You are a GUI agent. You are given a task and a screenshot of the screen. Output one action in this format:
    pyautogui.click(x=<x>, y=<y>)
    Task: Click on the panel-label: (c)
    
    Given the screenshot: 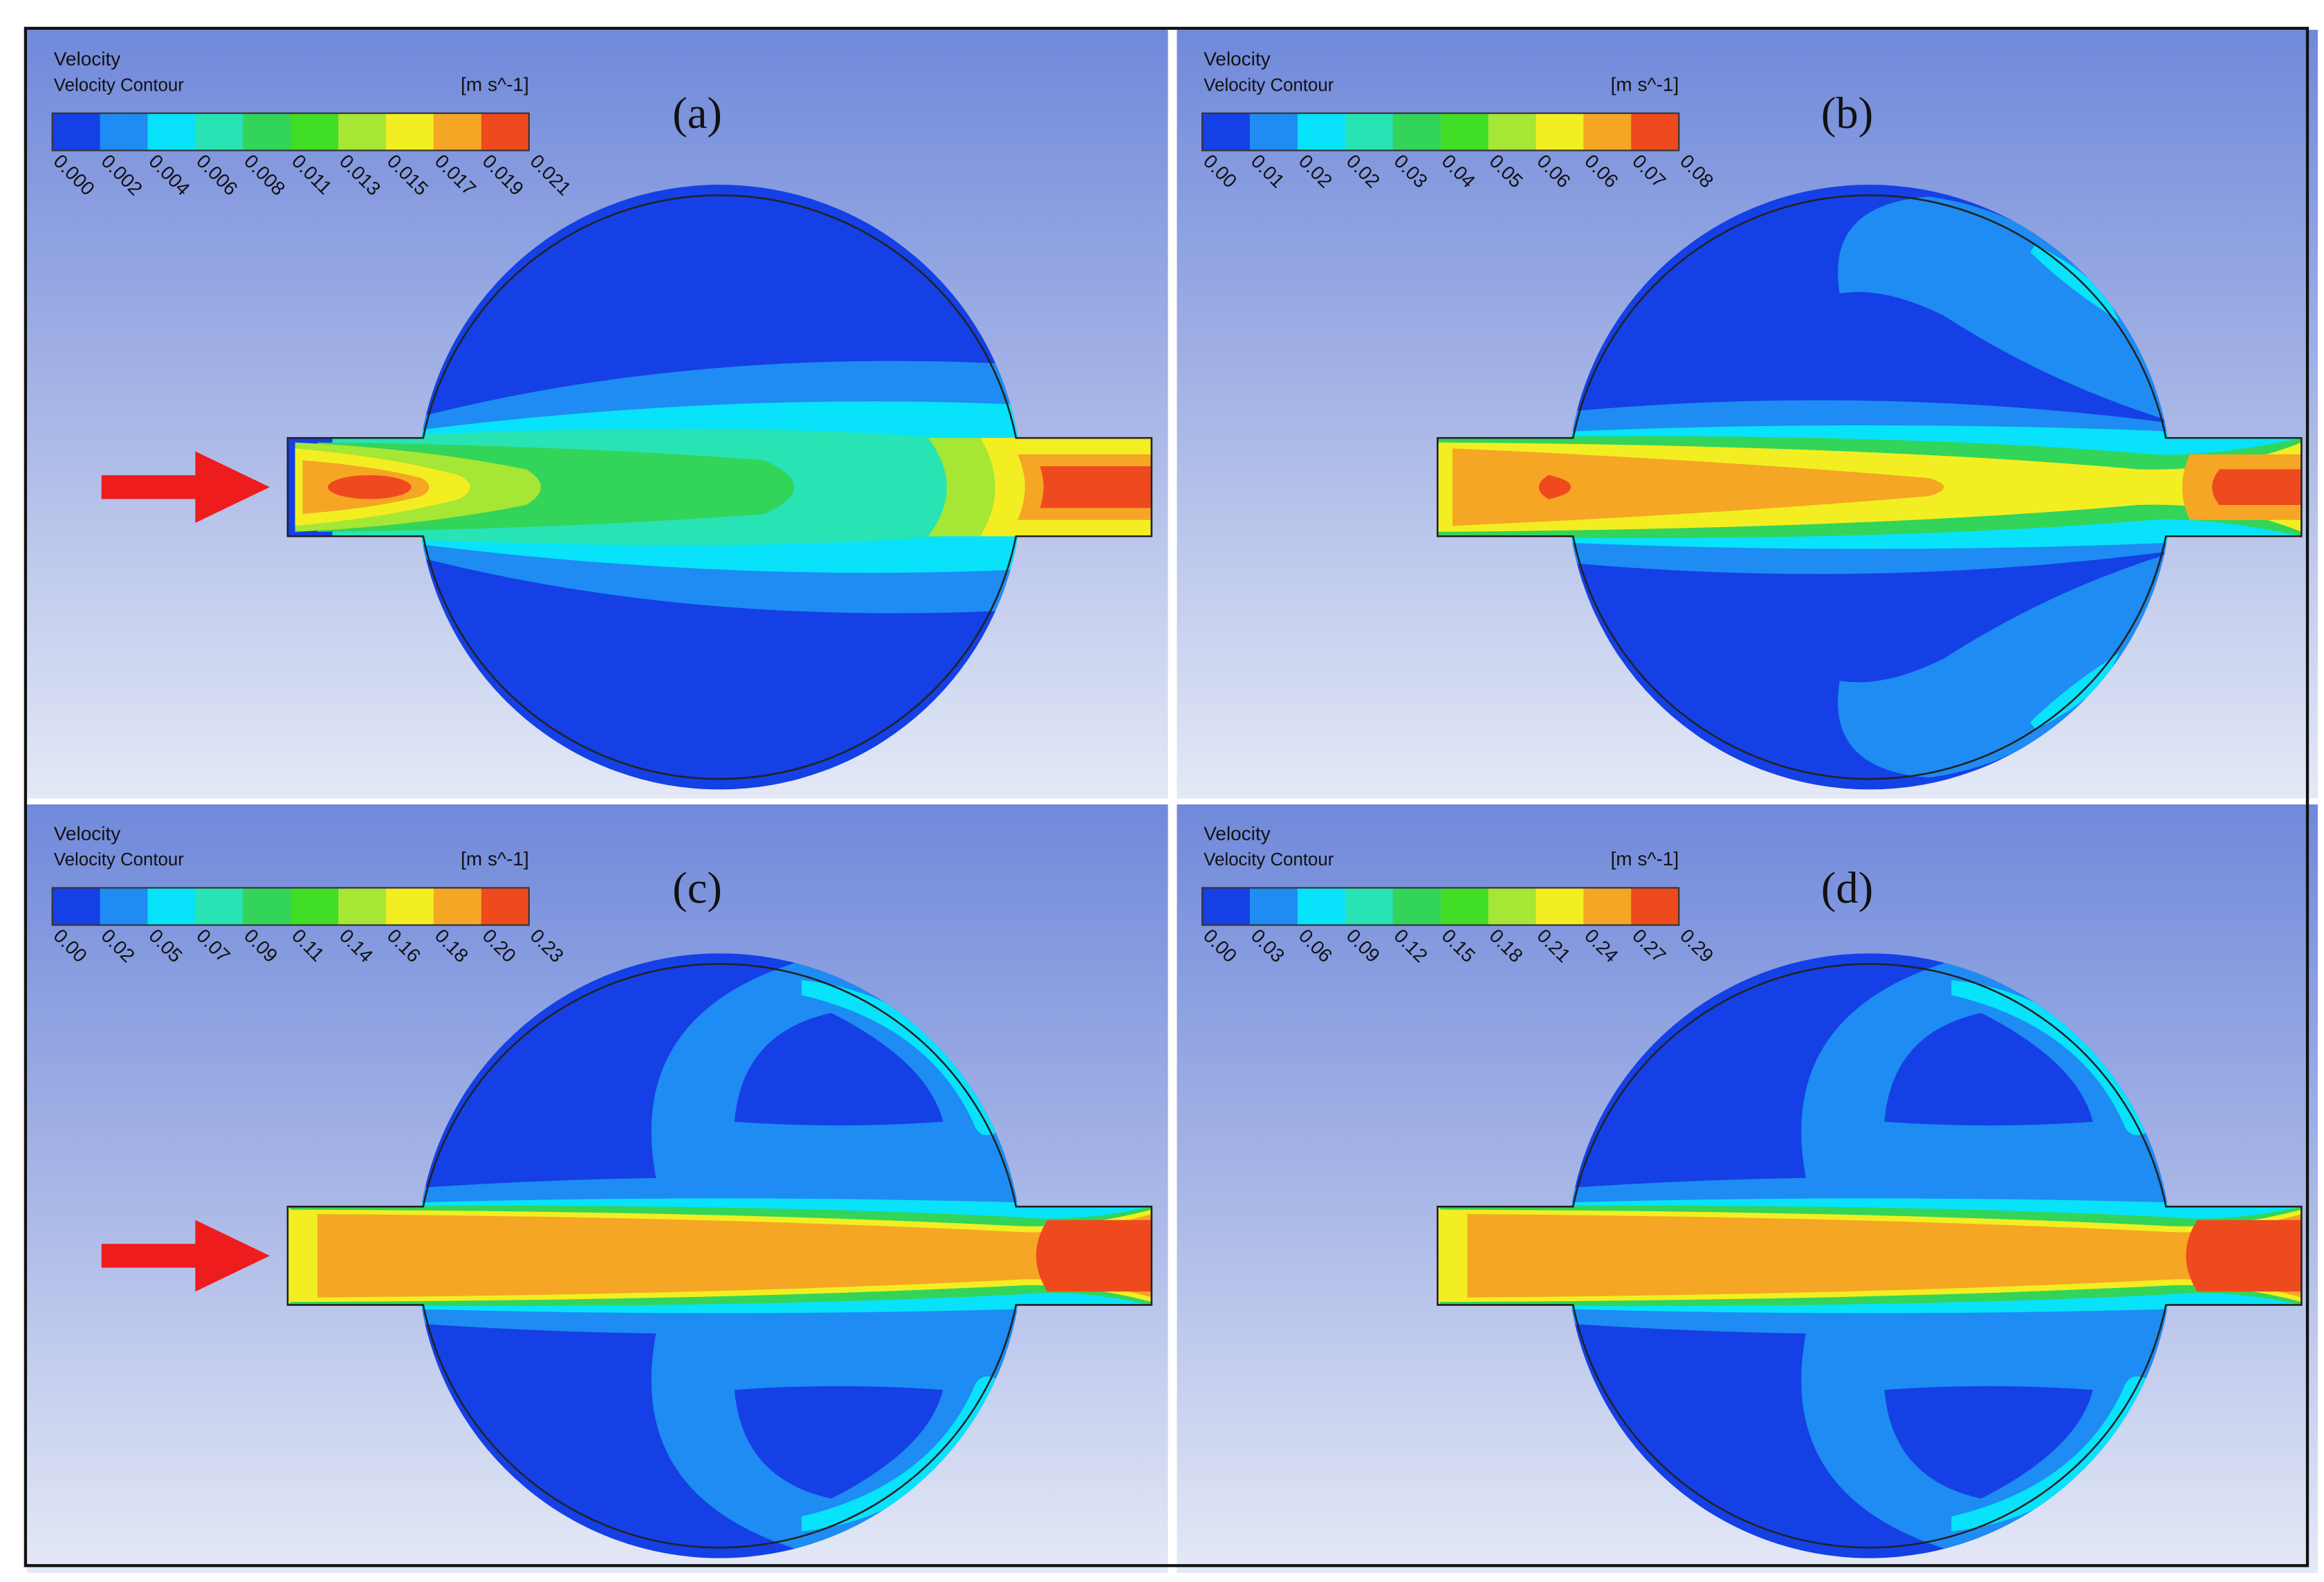 What is the action you would take?
    pyautogui.click(x=697, y=887)
    